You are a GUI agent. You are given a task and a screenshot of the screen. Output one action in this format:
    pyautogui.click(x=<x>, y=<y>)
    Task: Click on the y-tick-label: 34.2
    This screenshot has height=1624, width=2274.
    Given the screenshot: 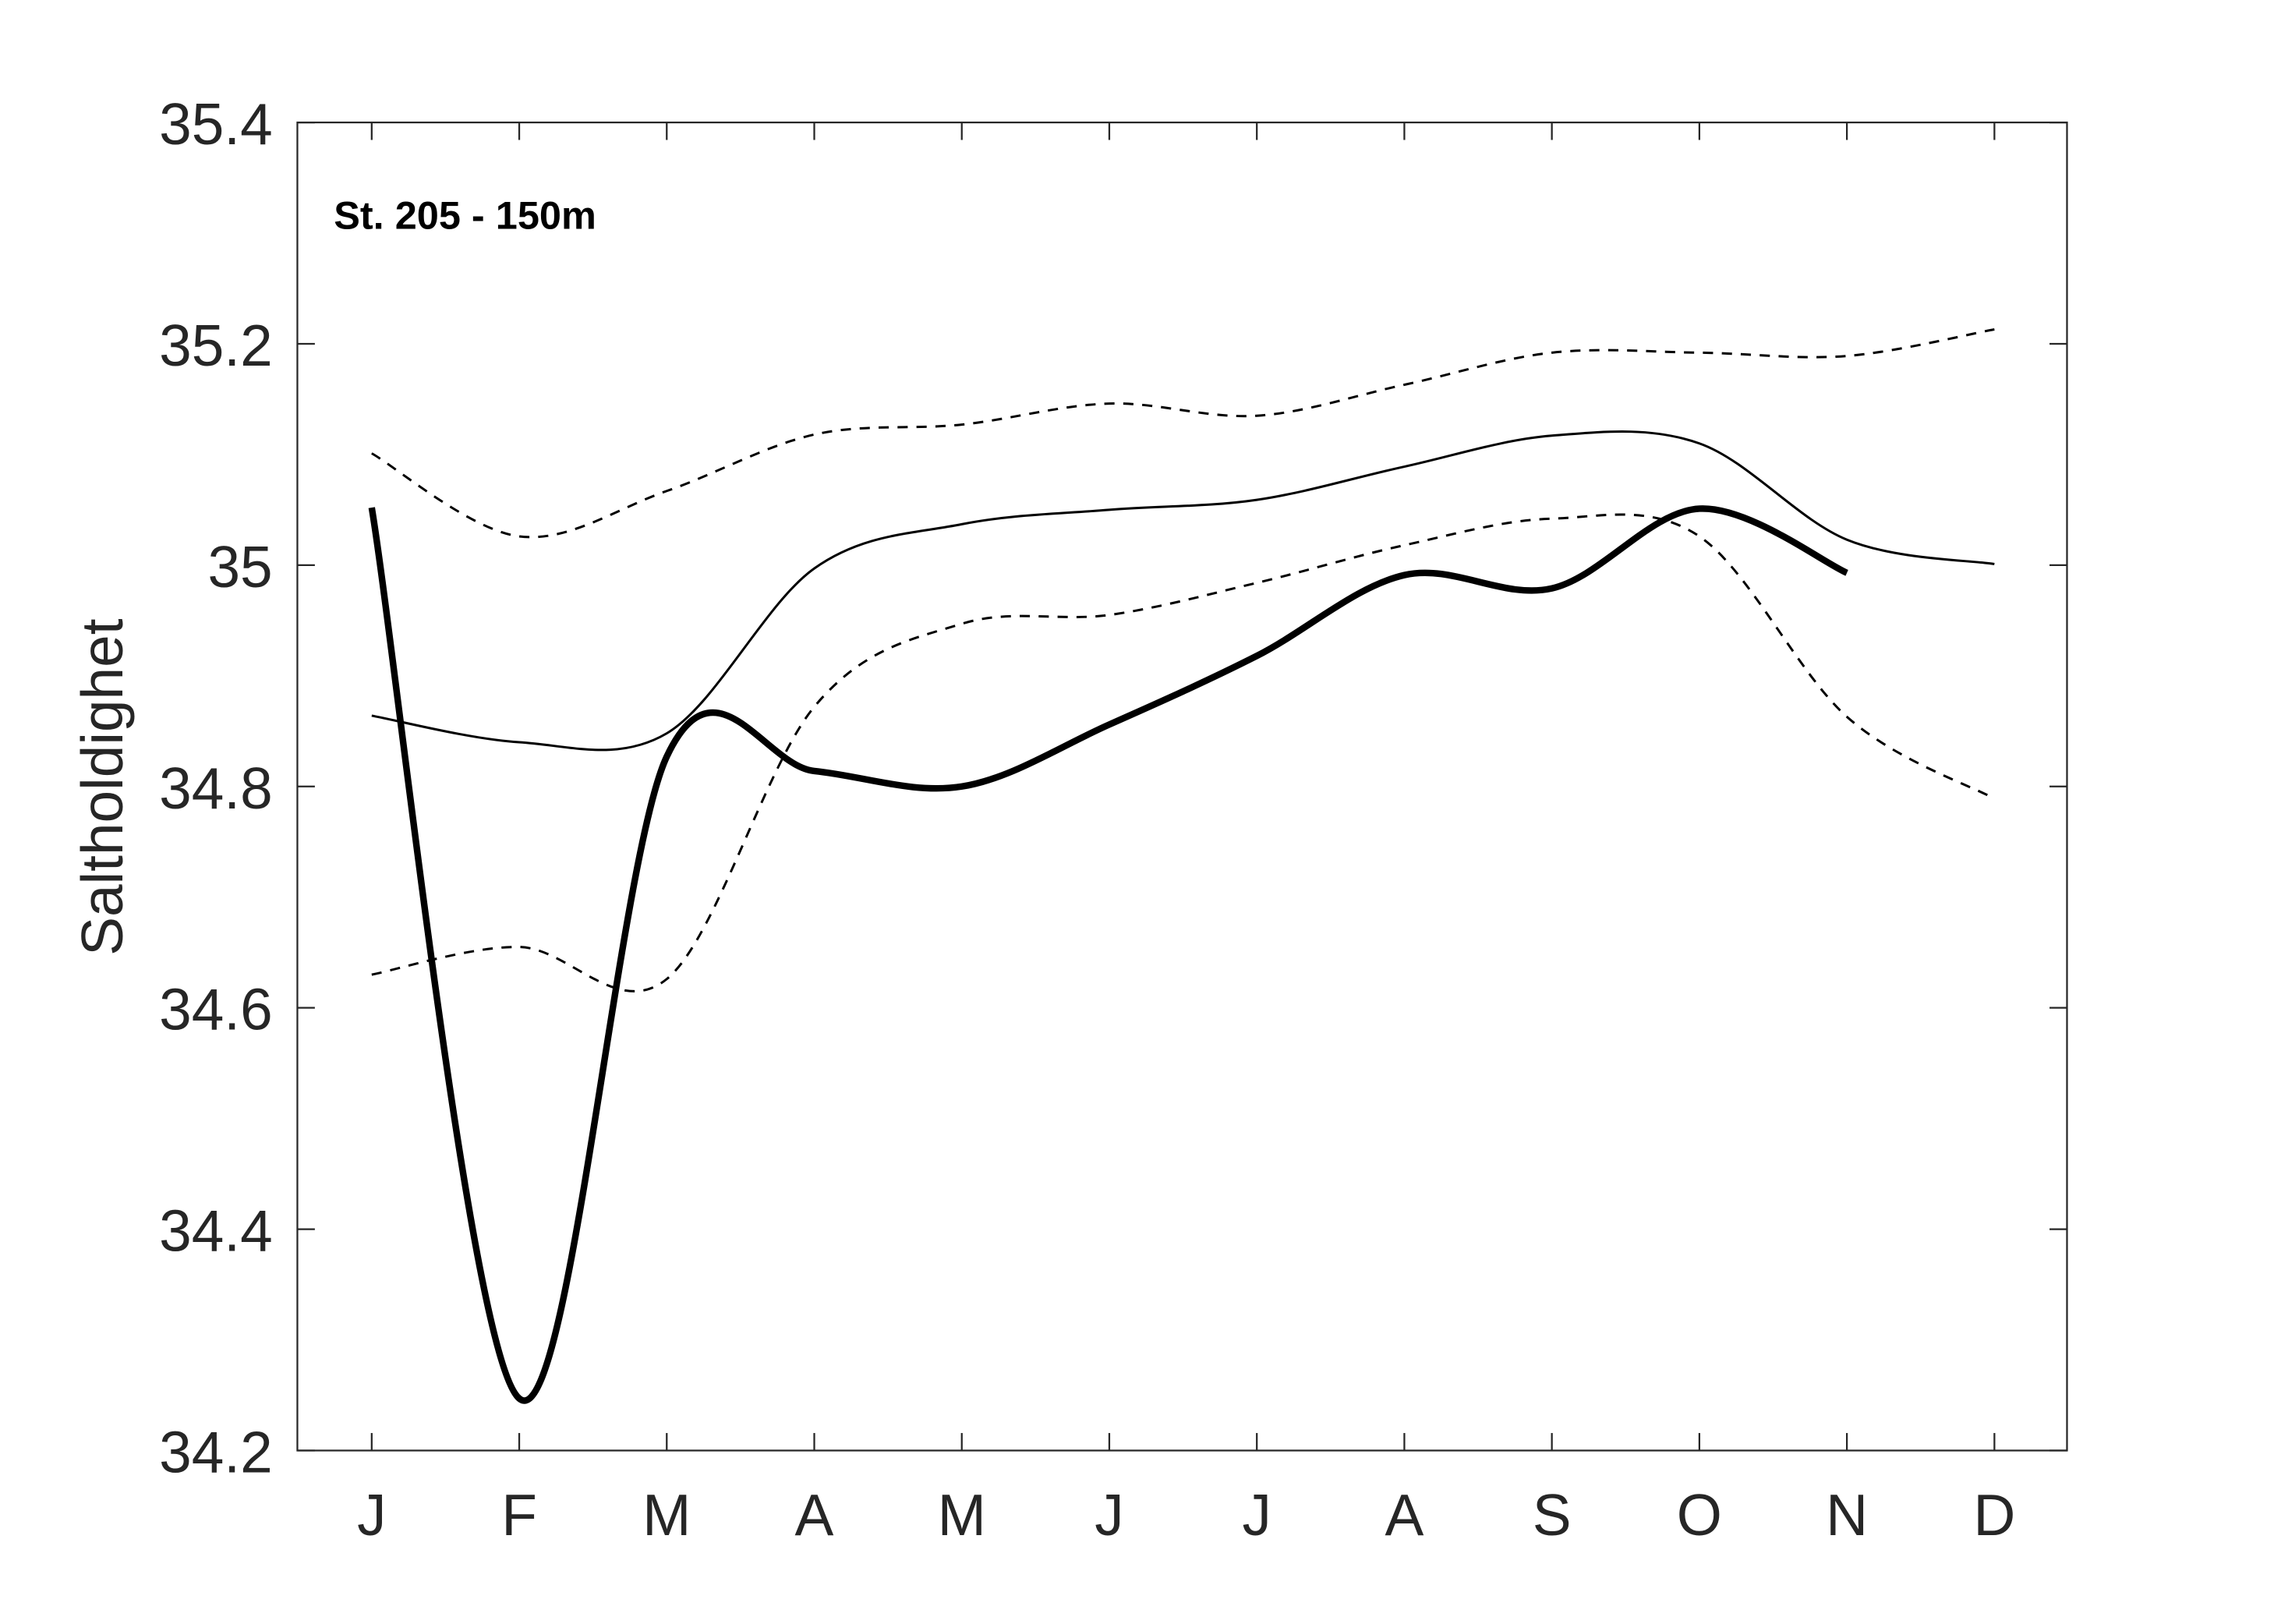 What is the action you would take?
    pyautogui.click(x=216, y=1452)
    